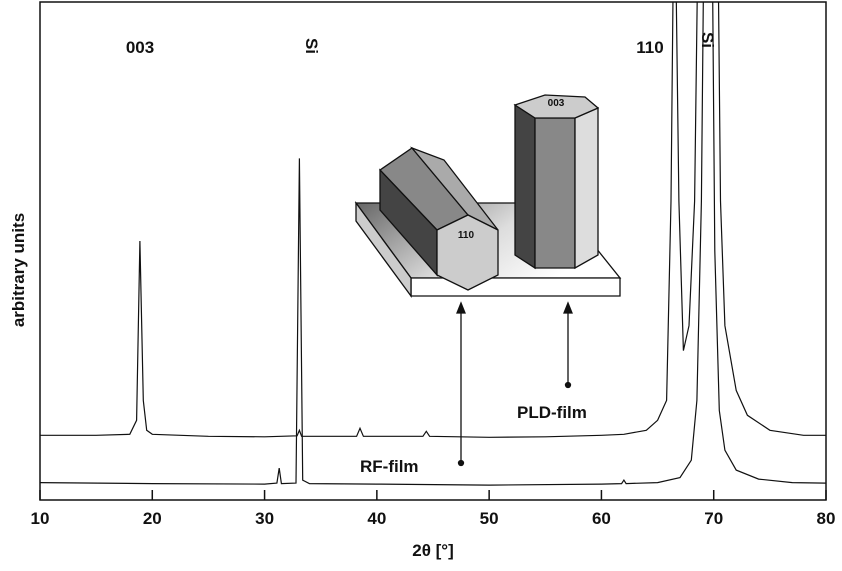  I want to click on inset-label: 003, so click(556, 103).